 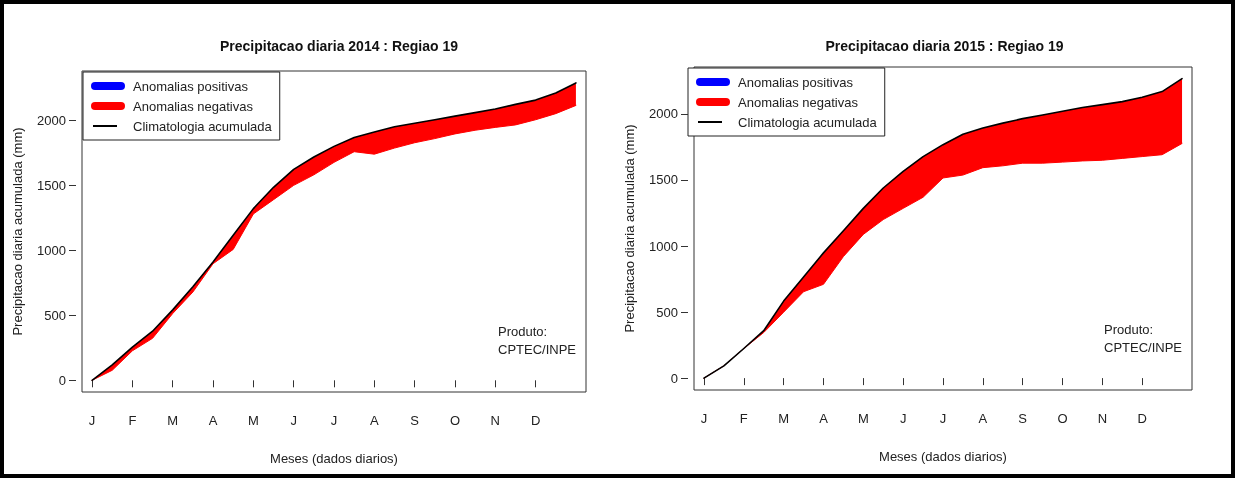 I want to click on chart-title: Precipitacao diaria 2014 : Regiao 19, so click(x=339, y=46).